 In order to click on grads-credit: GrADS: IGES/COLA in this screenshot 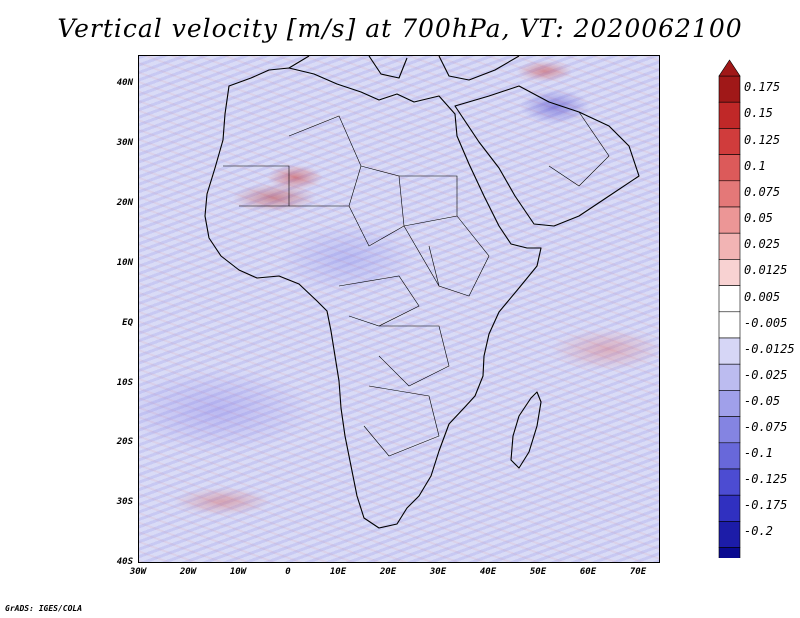, I will do `click(44, 608)`.